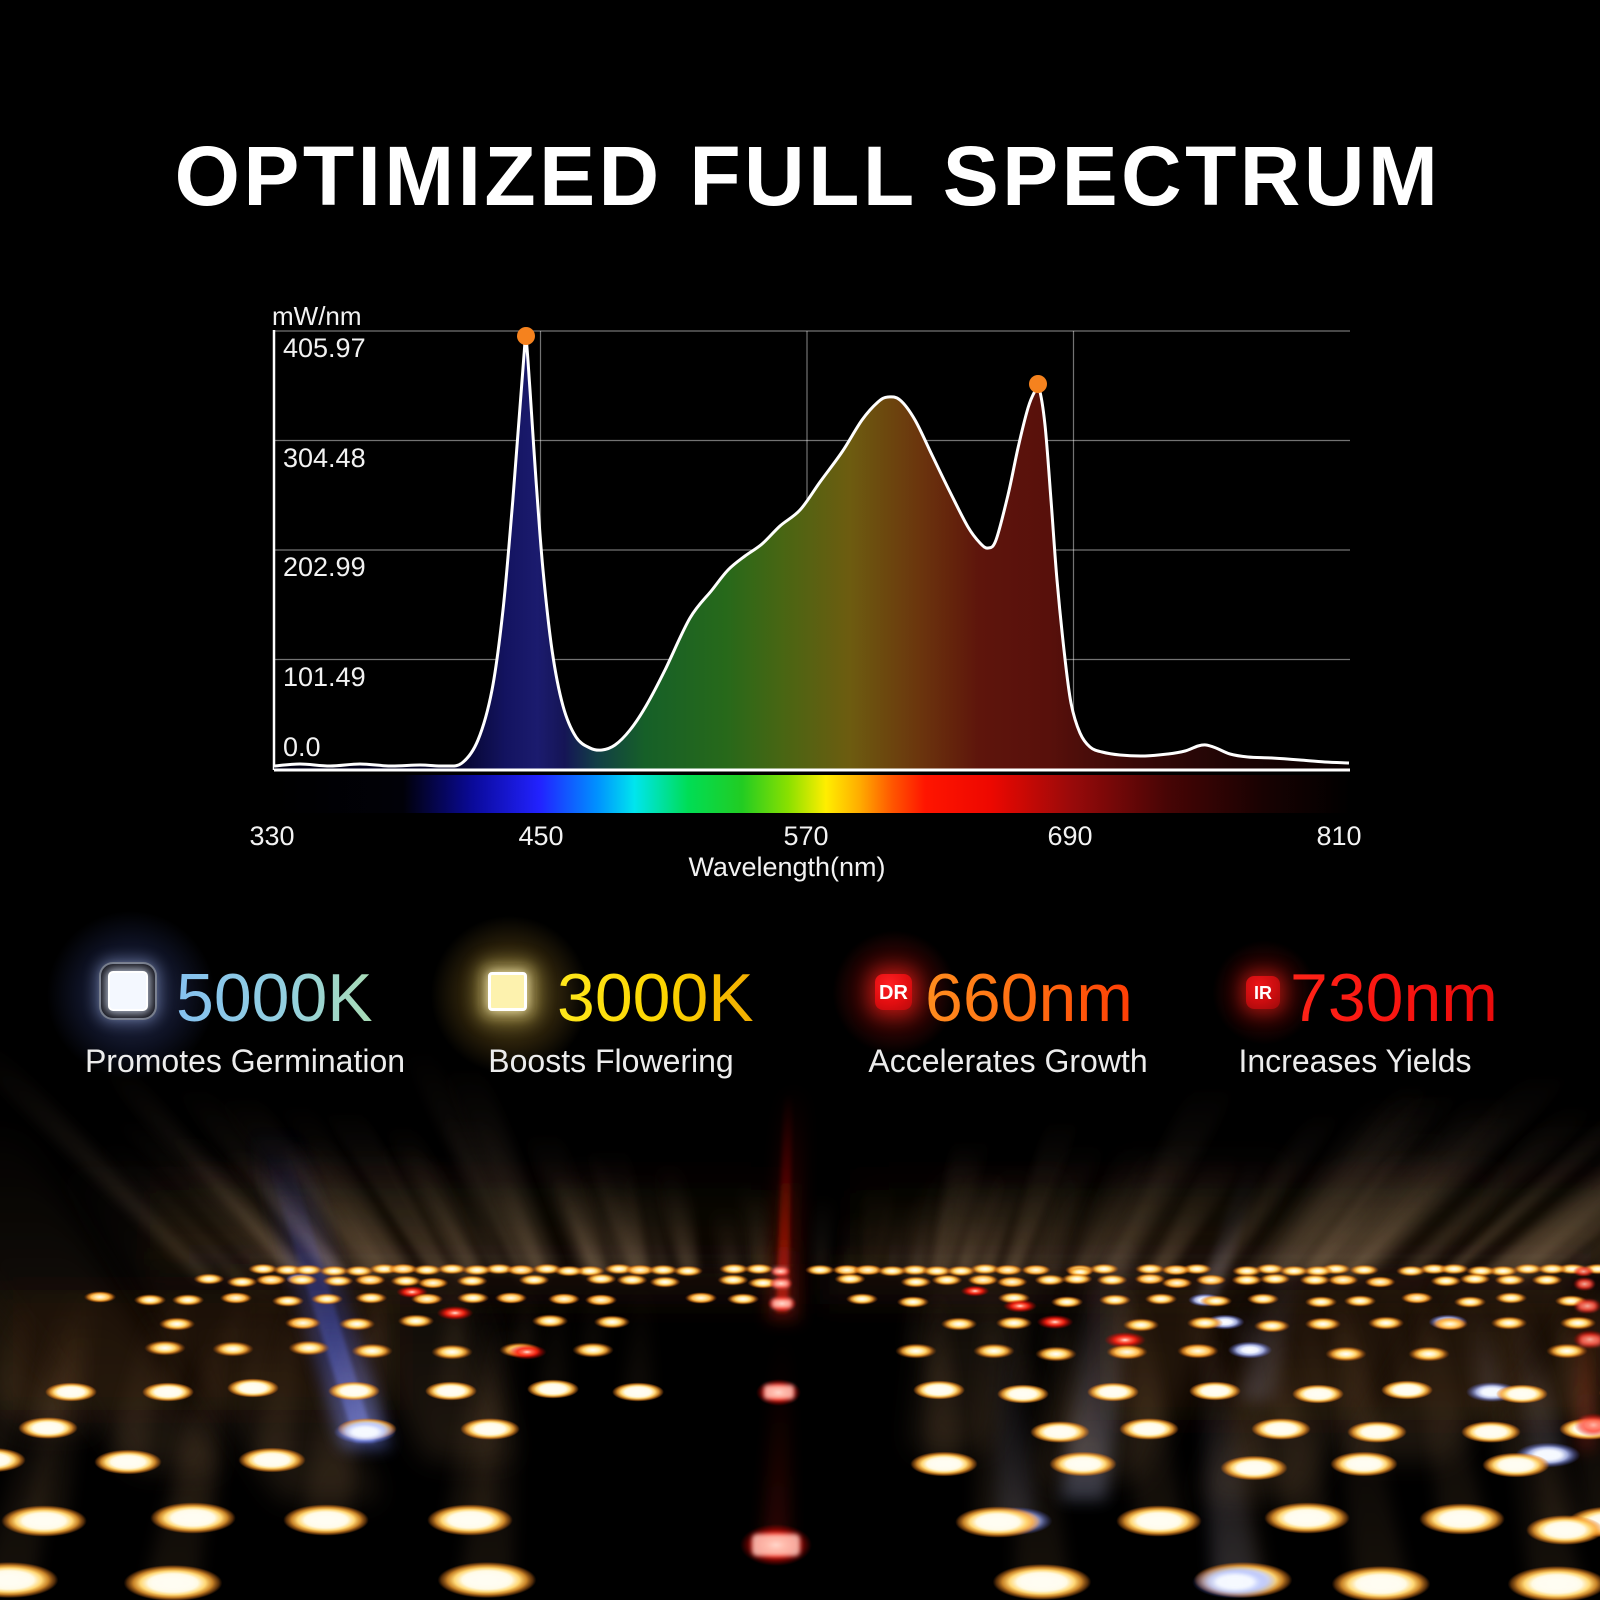 This screenshot has width=1600, height=1600. What do you see at coordinates (1338, 836) in the screenshot?
I see `svg-text: 810` at bounding box center [1338, 836].